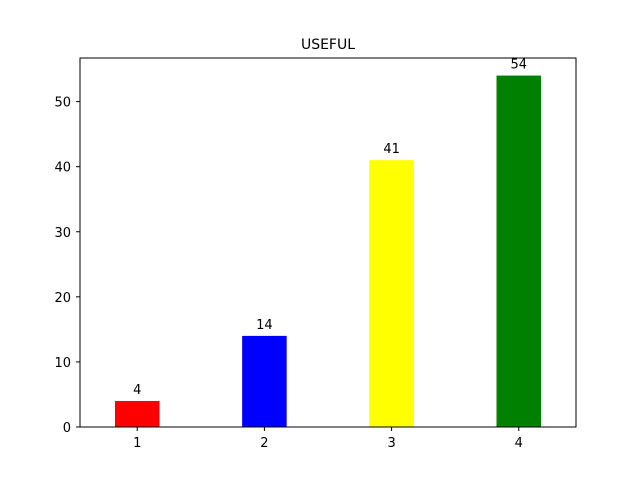 The width and height of the screenshot is (640, 480). I want to click on x-tick-label-4: 4, so click(519, 443).